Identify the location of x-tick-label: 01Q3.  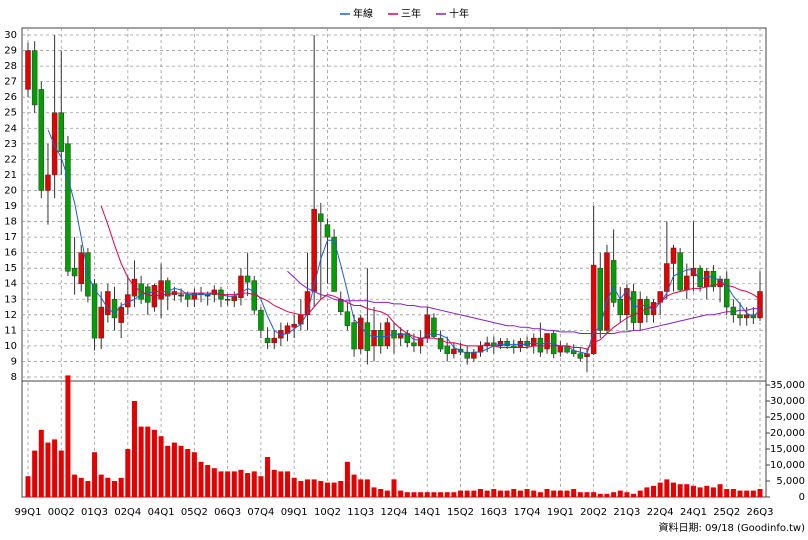
(94, 512).